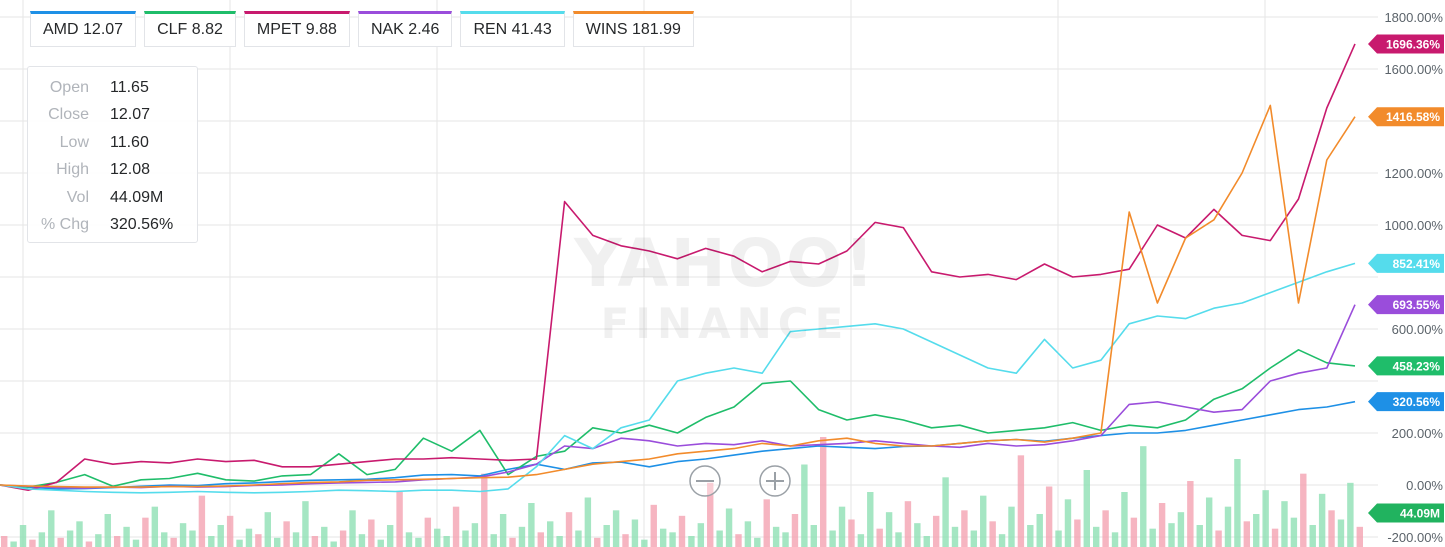 The image size is (1445, 547). Describe the element at coordinates (112, 226) in the screenshot. I see `ohlc-row-change: % Chg 320.56%` at that location.